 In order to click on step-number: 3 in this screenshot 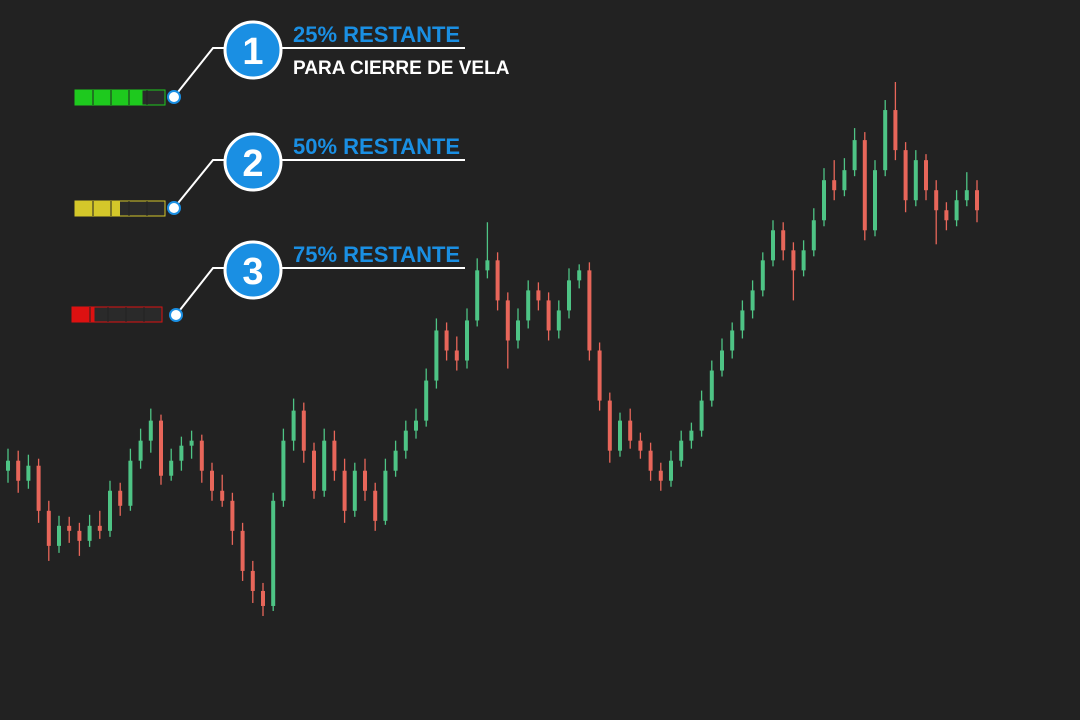, I will do `click(252, 272)`.